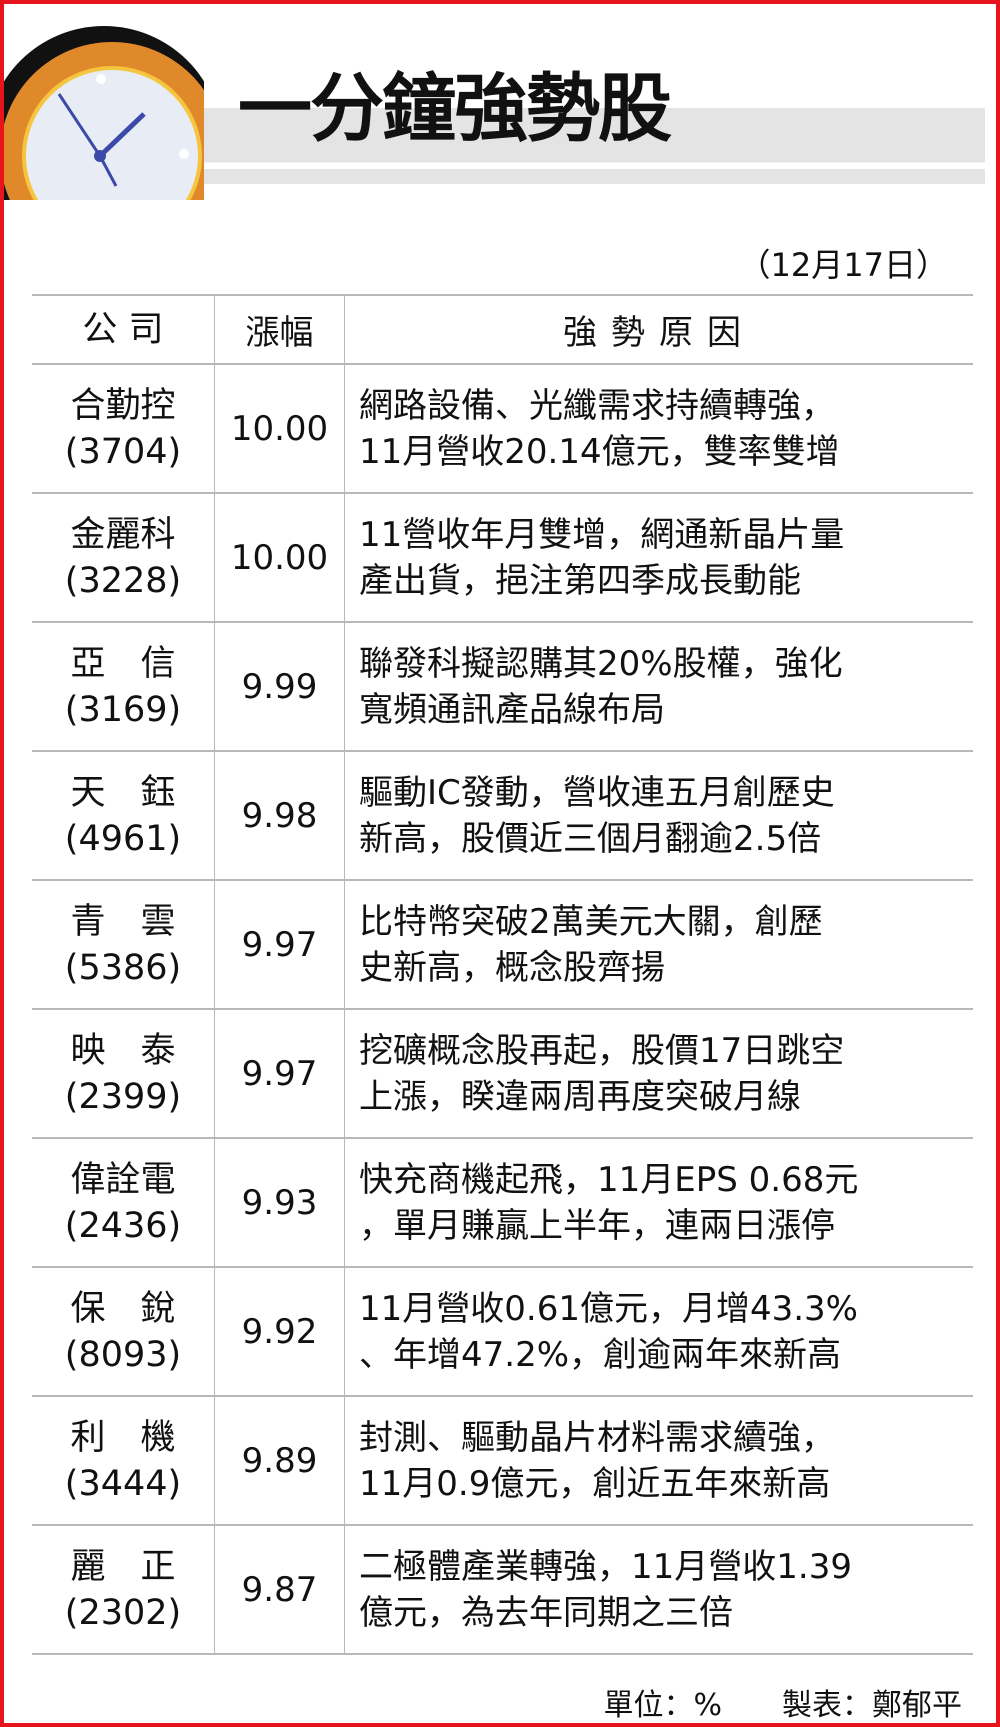  What do you see at coordinates (123, 1483) in the screenshot?
I see `stock-code: (3444)` at bounding box center [123, 1483].